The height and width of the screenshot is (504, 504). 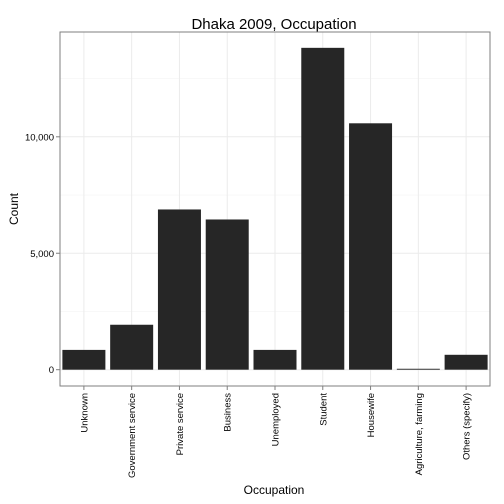 I want to click on y-tick-label: 10,000, so click(x=39, y=137).